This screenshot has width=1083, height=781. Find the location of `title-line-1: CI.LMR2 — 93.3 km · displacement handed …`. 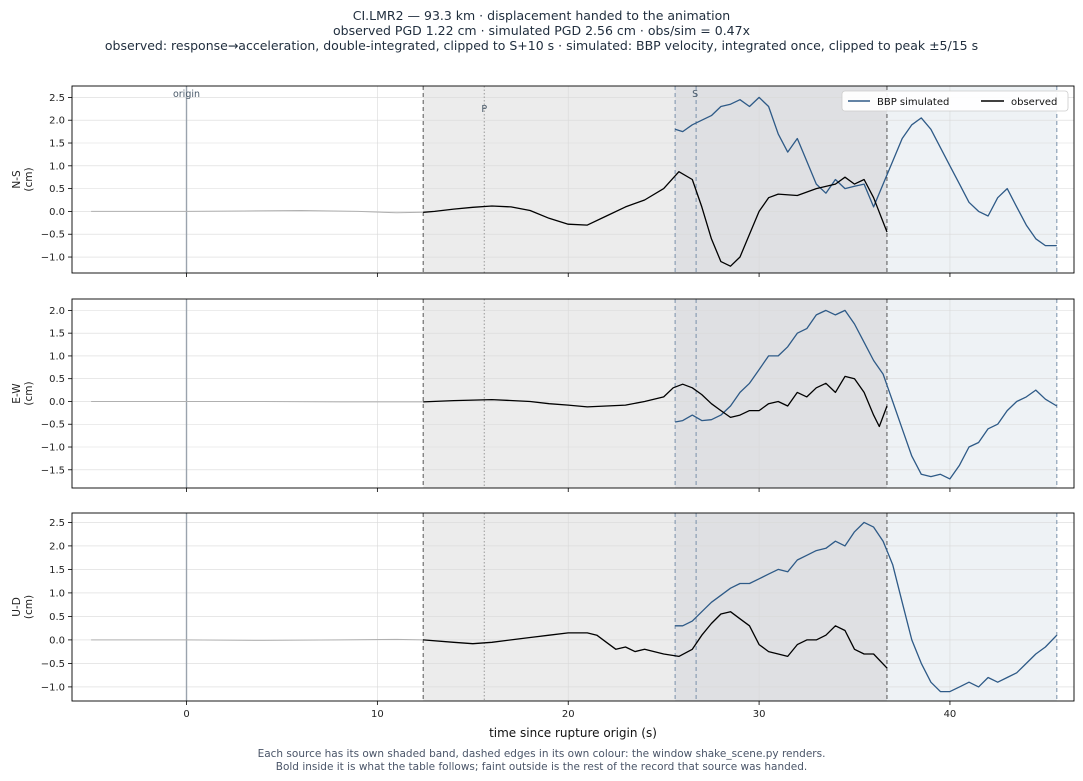

title-line-1: CI.LMR2 — 93.3 km · displacement handed … is located at coordinates (541, 15).